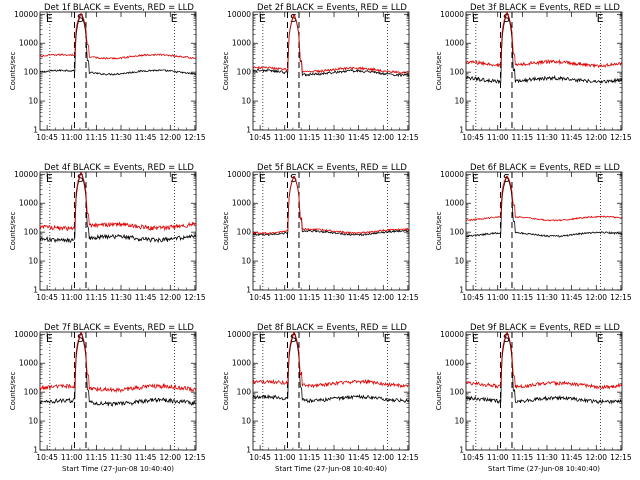 Image resolution: width=640 pixels, height=480 pixels. Describe the element at coordinates (545, 8) in the screenshot. I see `panel-title: Det 3f BLACK = Events, RED = LLD` at that location.